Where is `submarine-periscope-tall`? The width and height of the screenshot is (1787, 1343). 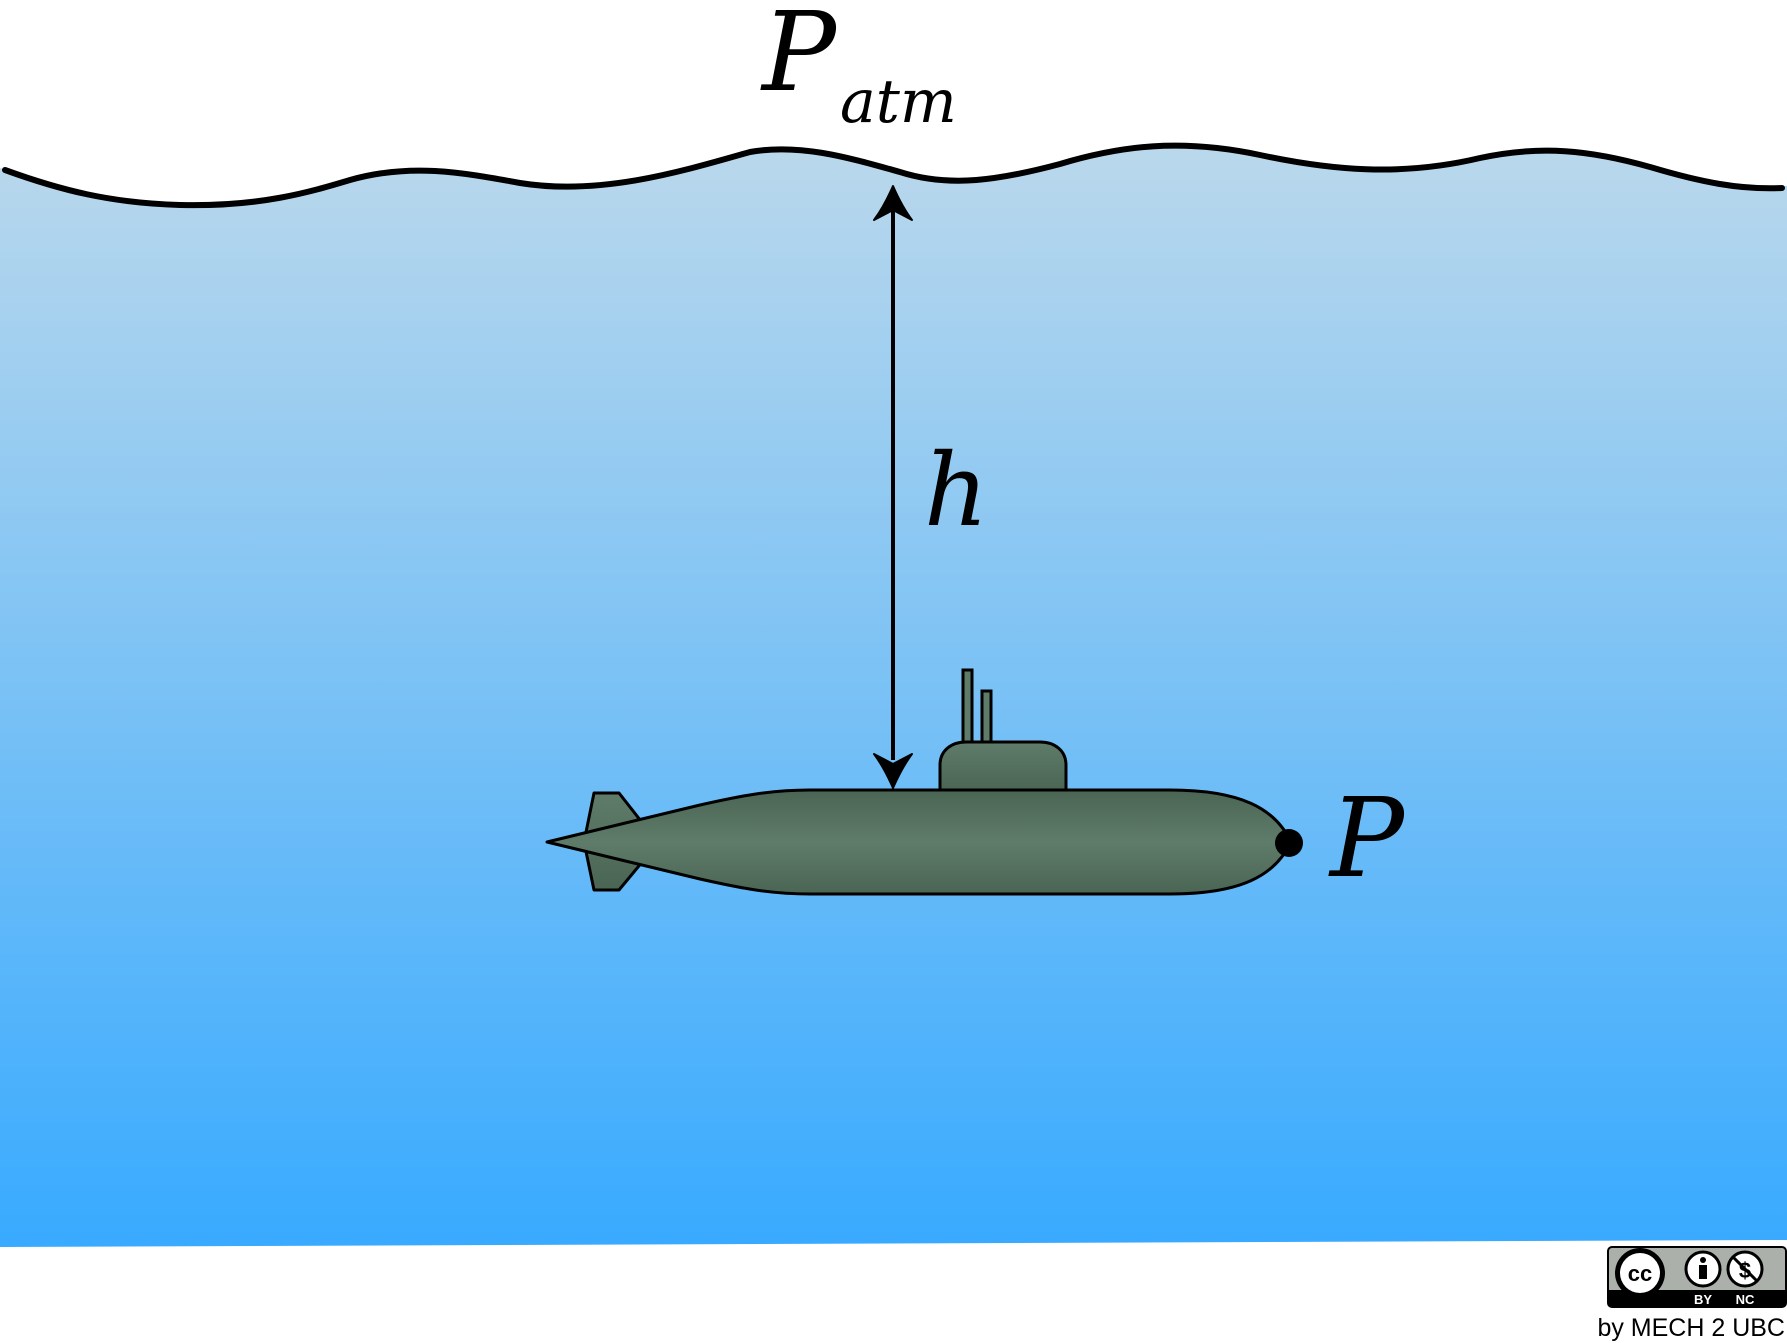
submarine-periscope-tall is located at coordinates (967, 710).